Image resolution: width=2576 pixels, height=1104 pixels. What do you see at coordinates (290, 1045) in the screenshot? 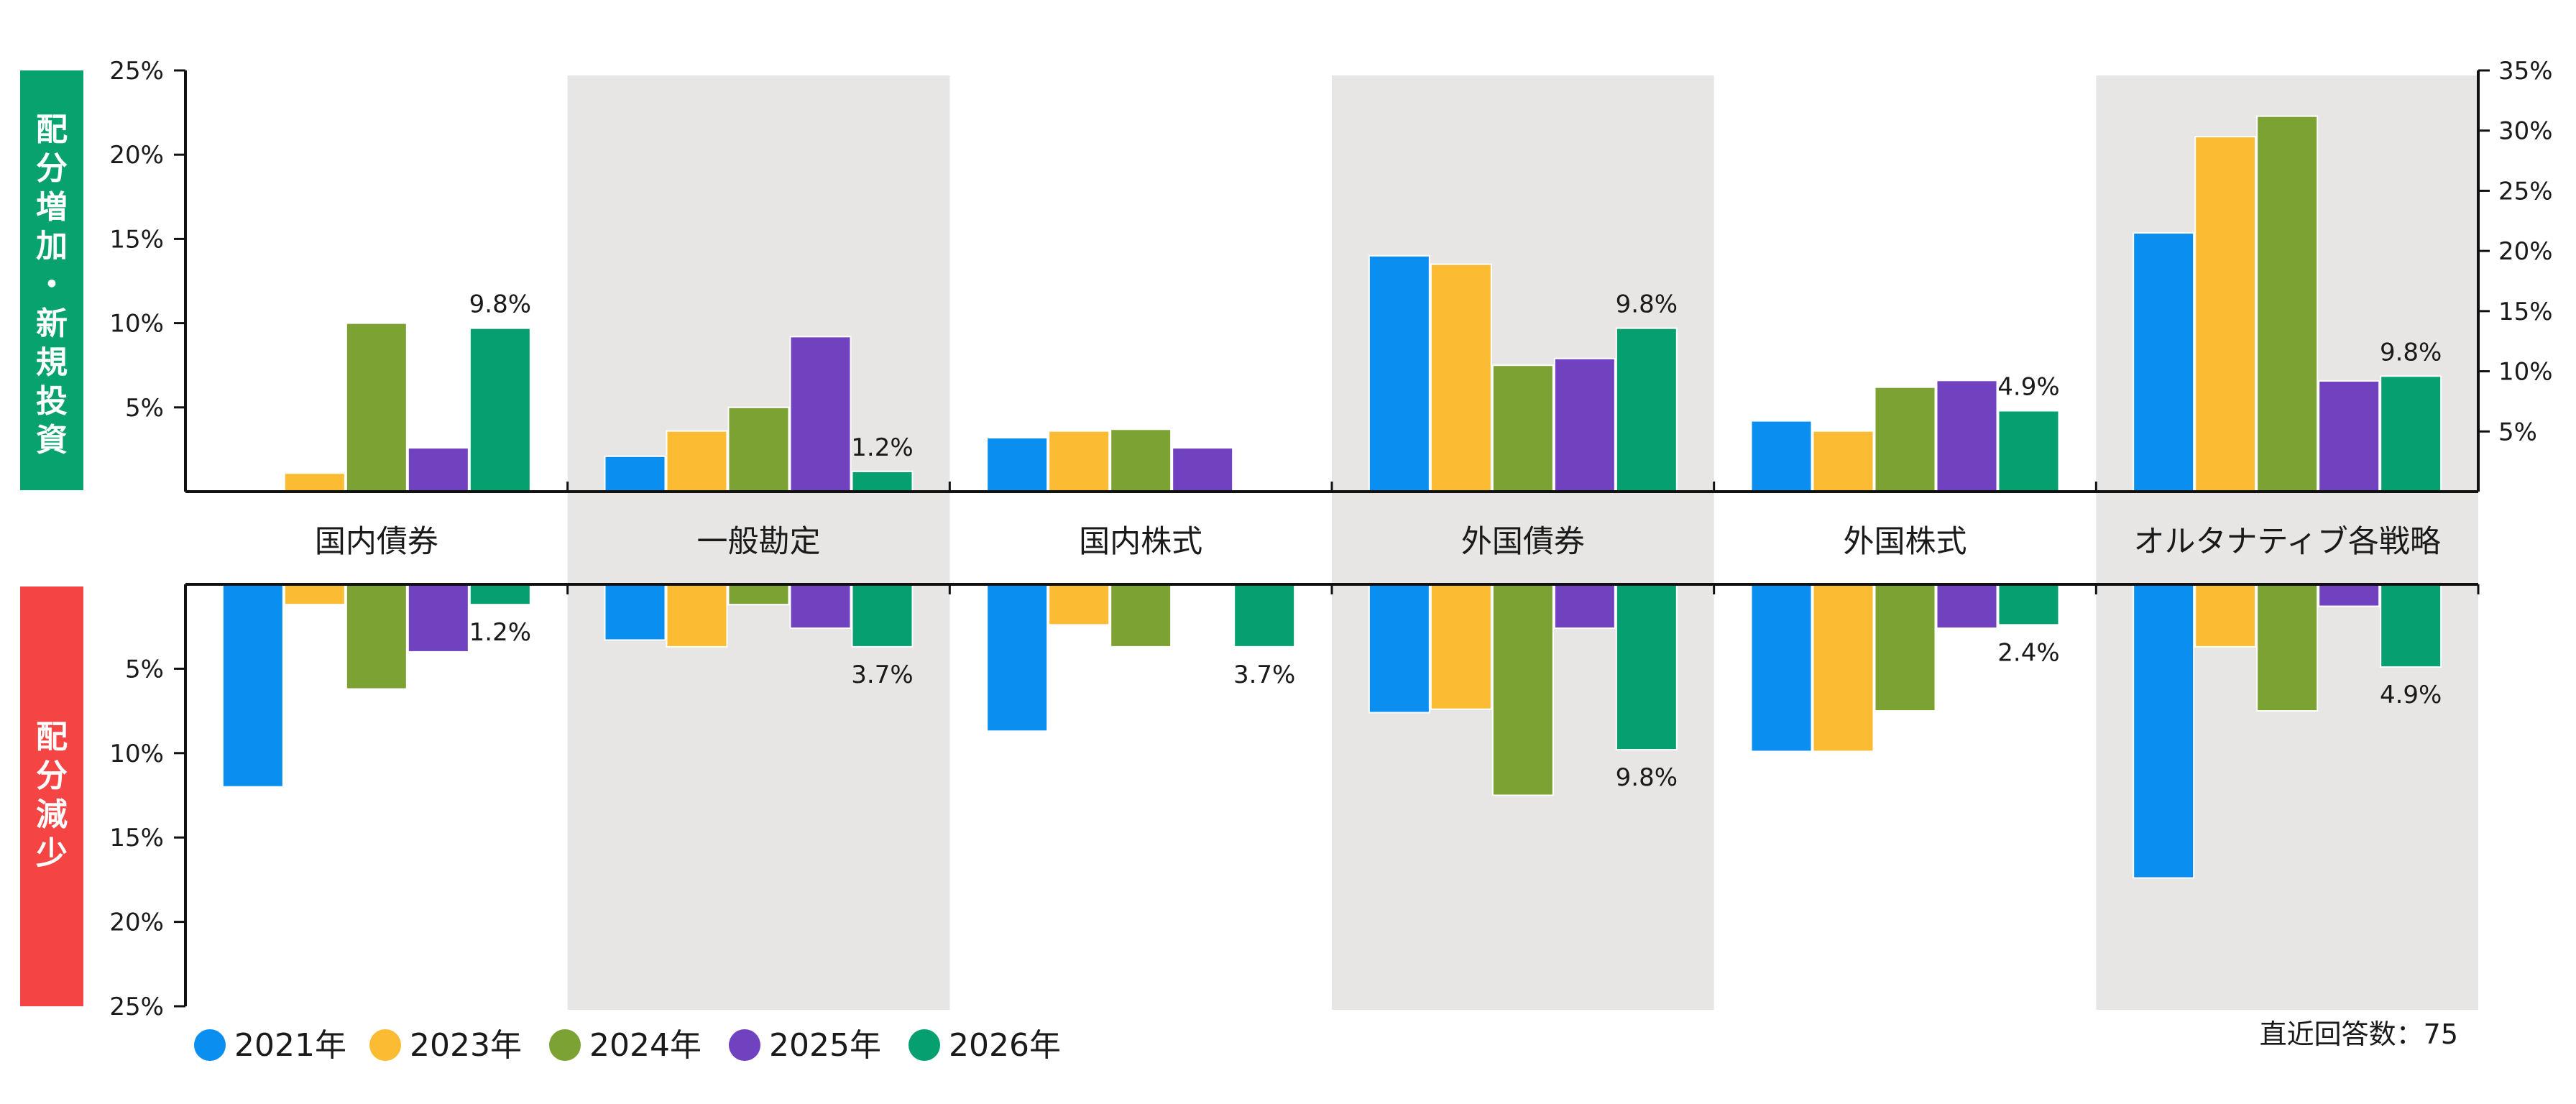
I see `legend-label: 2021年` at bounding box center [290, 1045].